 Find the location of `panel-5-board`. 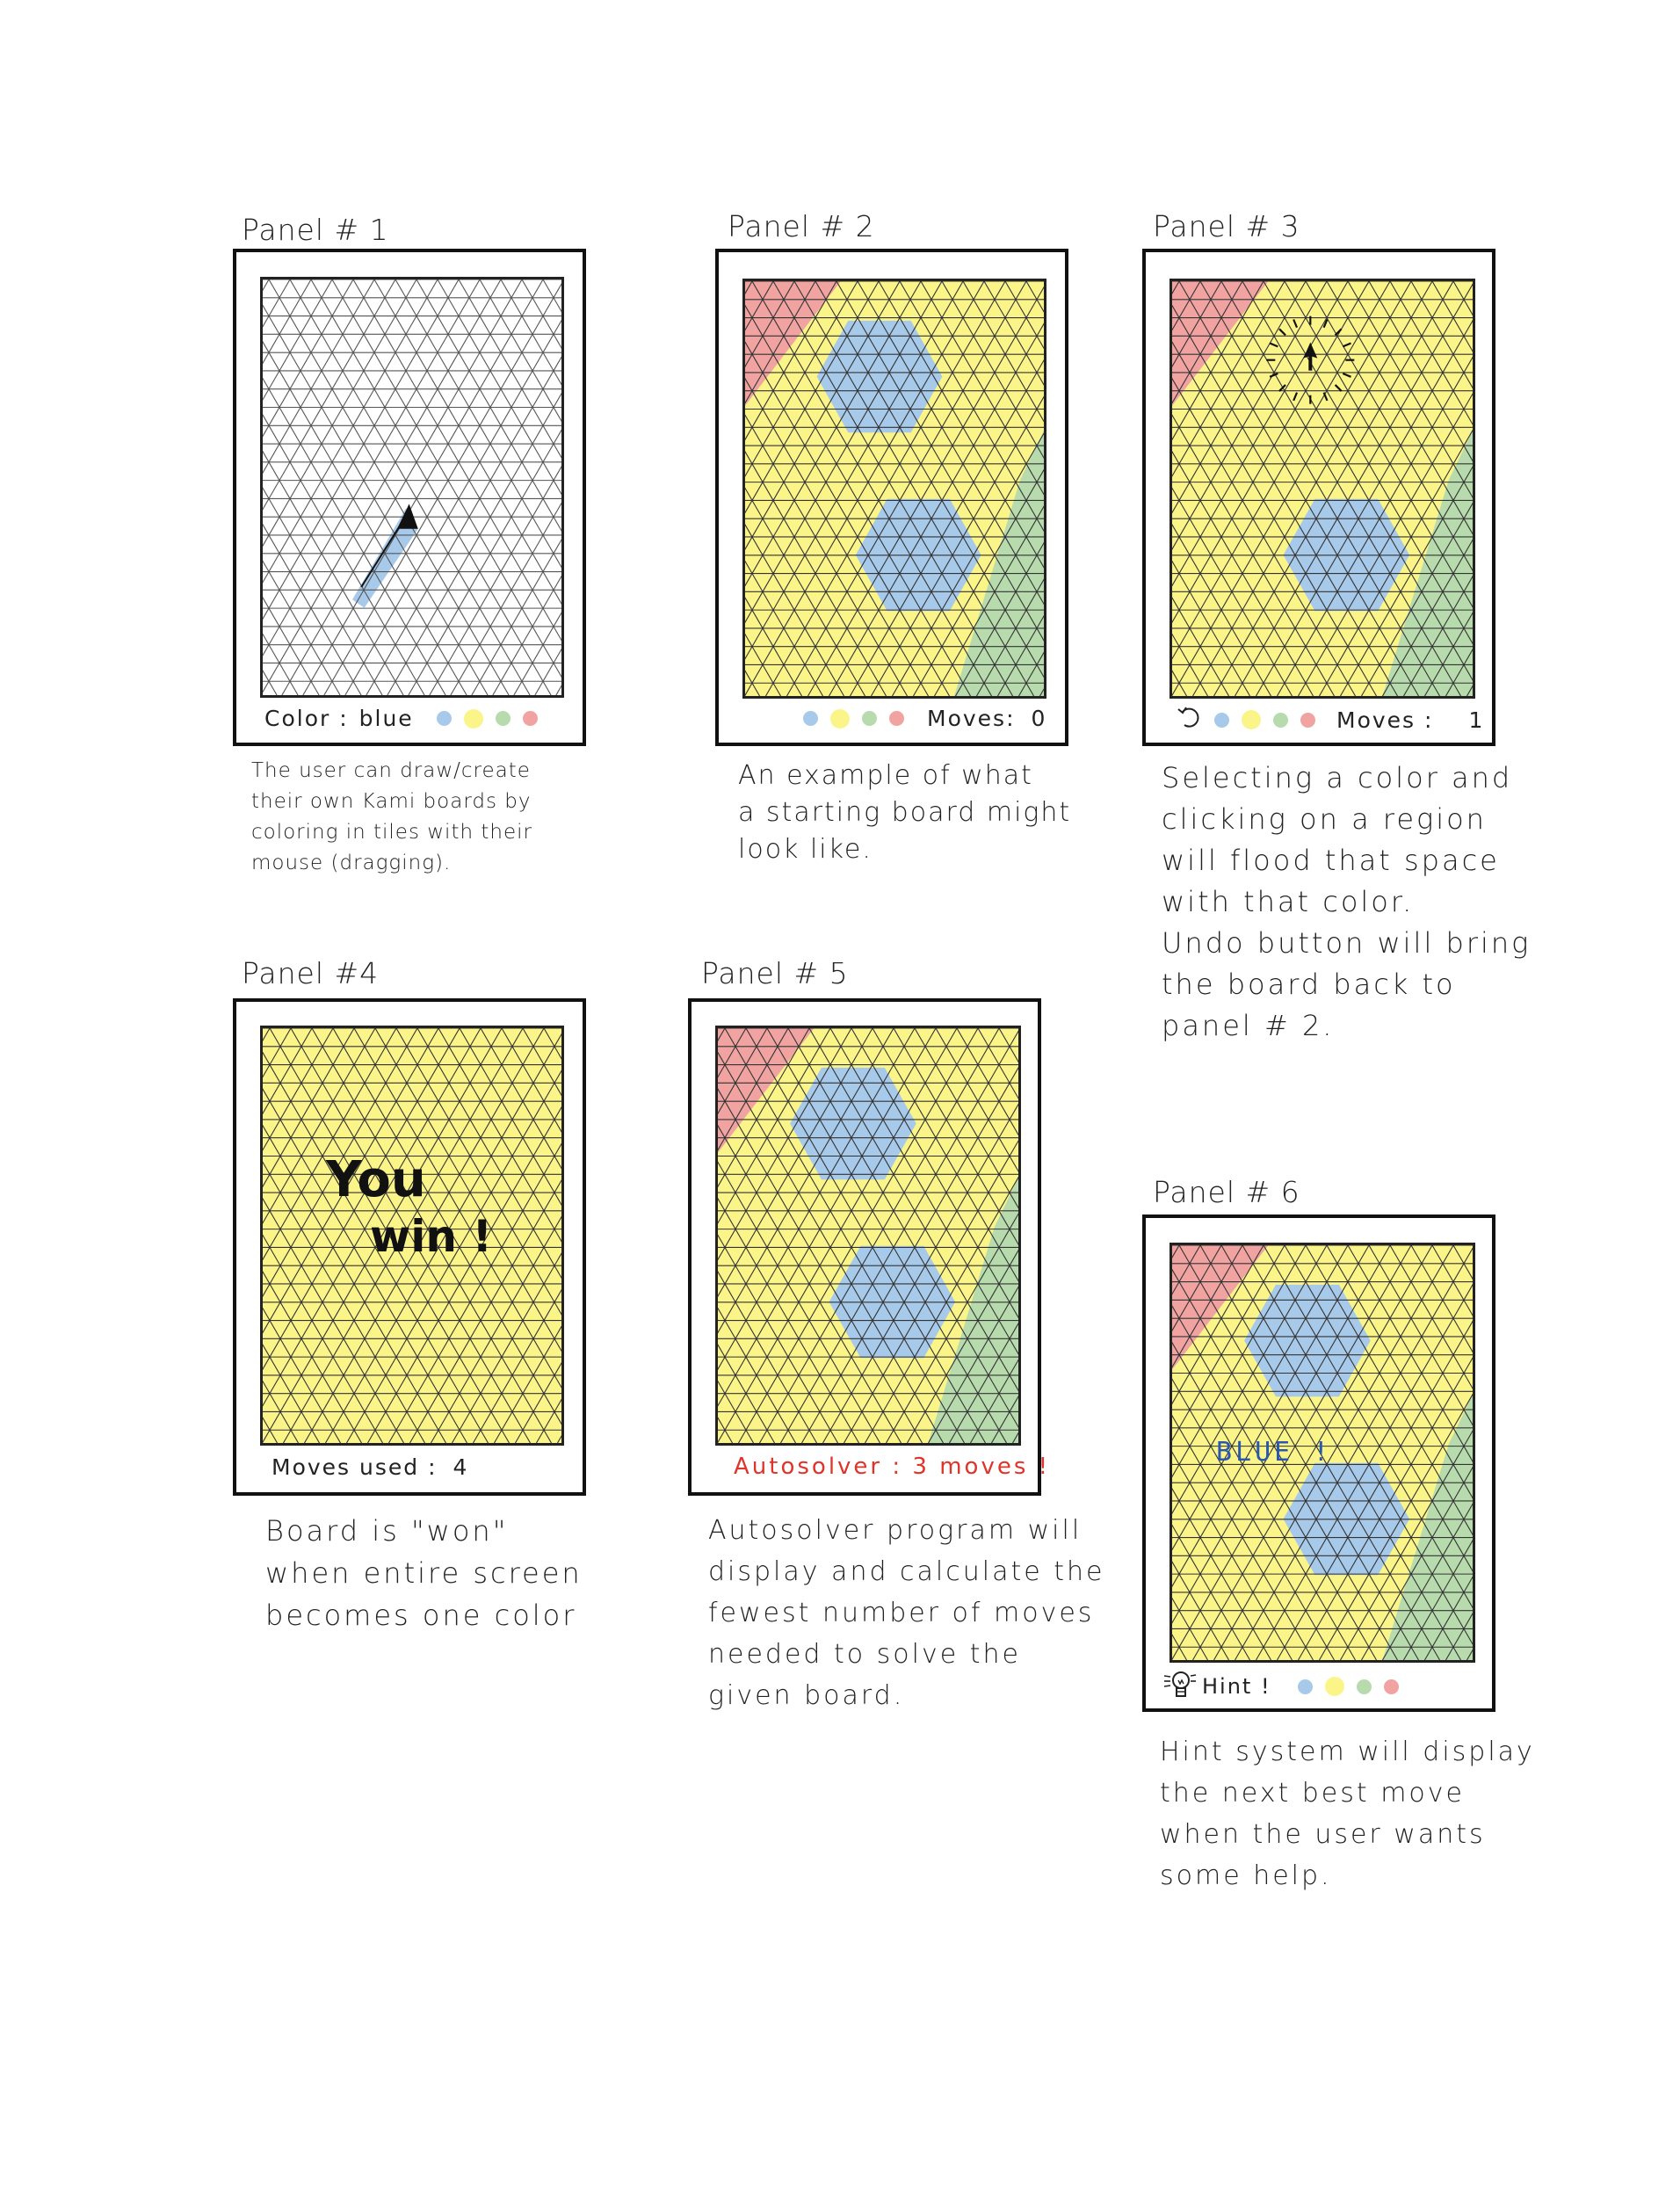

panel-5-board is located at coordinates (868, 1236).